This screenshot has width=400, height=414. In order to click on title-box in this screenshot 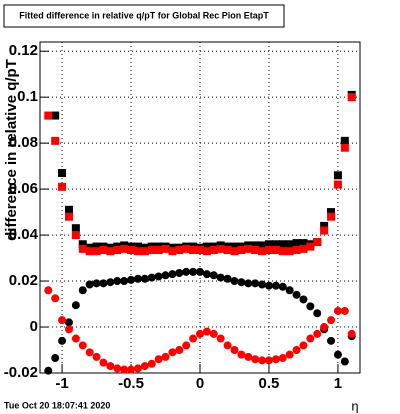, I will do `click(144, 16)`.